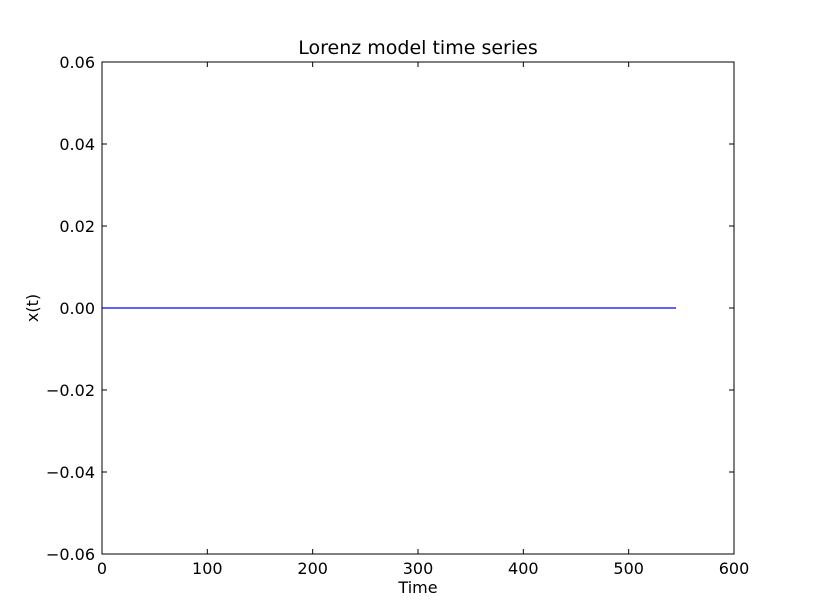 This screenshot has width=815, height=615. I want to click on y-tick-label: 0.06, so click(77, 62).